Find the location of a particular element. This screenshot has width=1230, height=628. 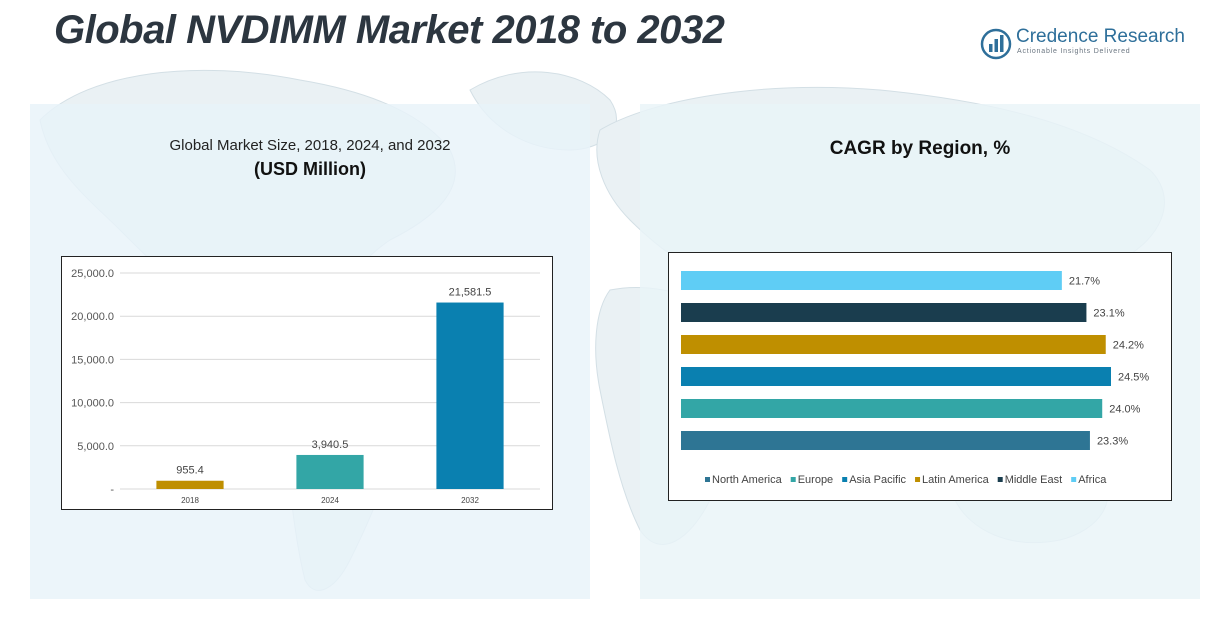

legend-label: Middle East is located at coordinates (1033, 480).